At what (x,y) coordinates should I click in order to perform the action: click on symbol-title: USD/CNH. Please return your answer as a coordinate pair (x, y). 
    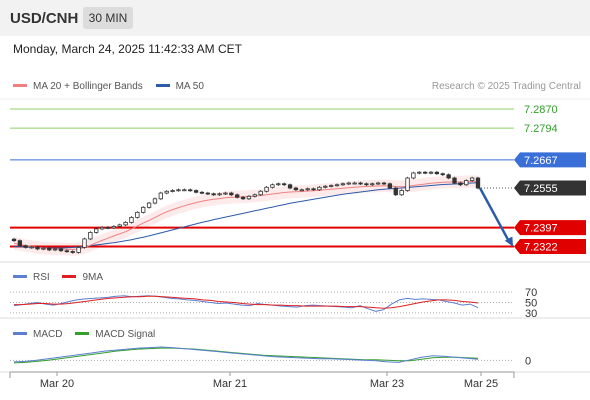
    Looking at the image, I should click on (44, 18).